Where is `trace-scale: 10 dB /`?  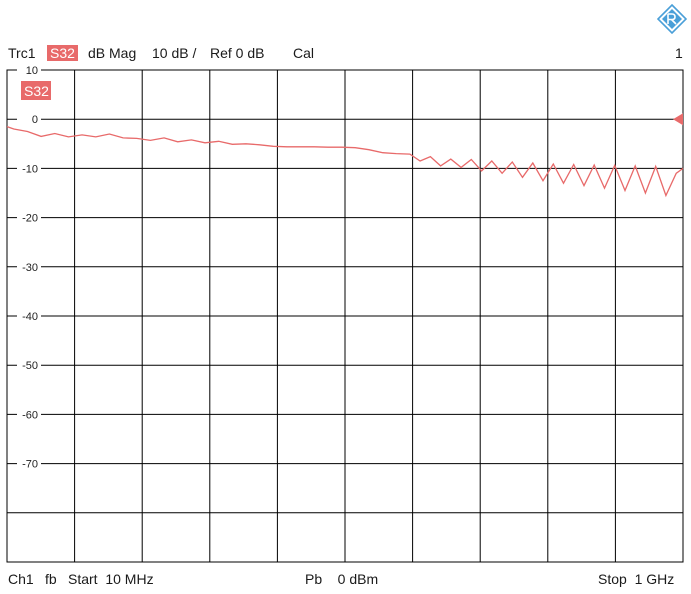 trace-scale: 10 dB / is located at coordinates (174, 53).